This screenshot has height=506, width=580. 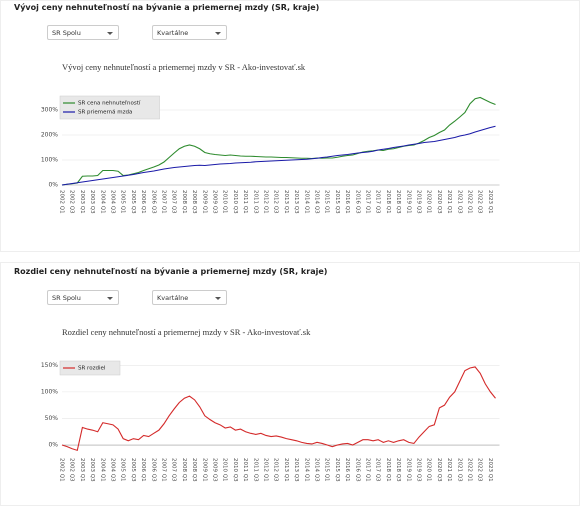 What do you see at coordinates (174, 470) in the screenshot?
I see `x-tick-label: 2007 Q3` at bounding box center [174, 470].